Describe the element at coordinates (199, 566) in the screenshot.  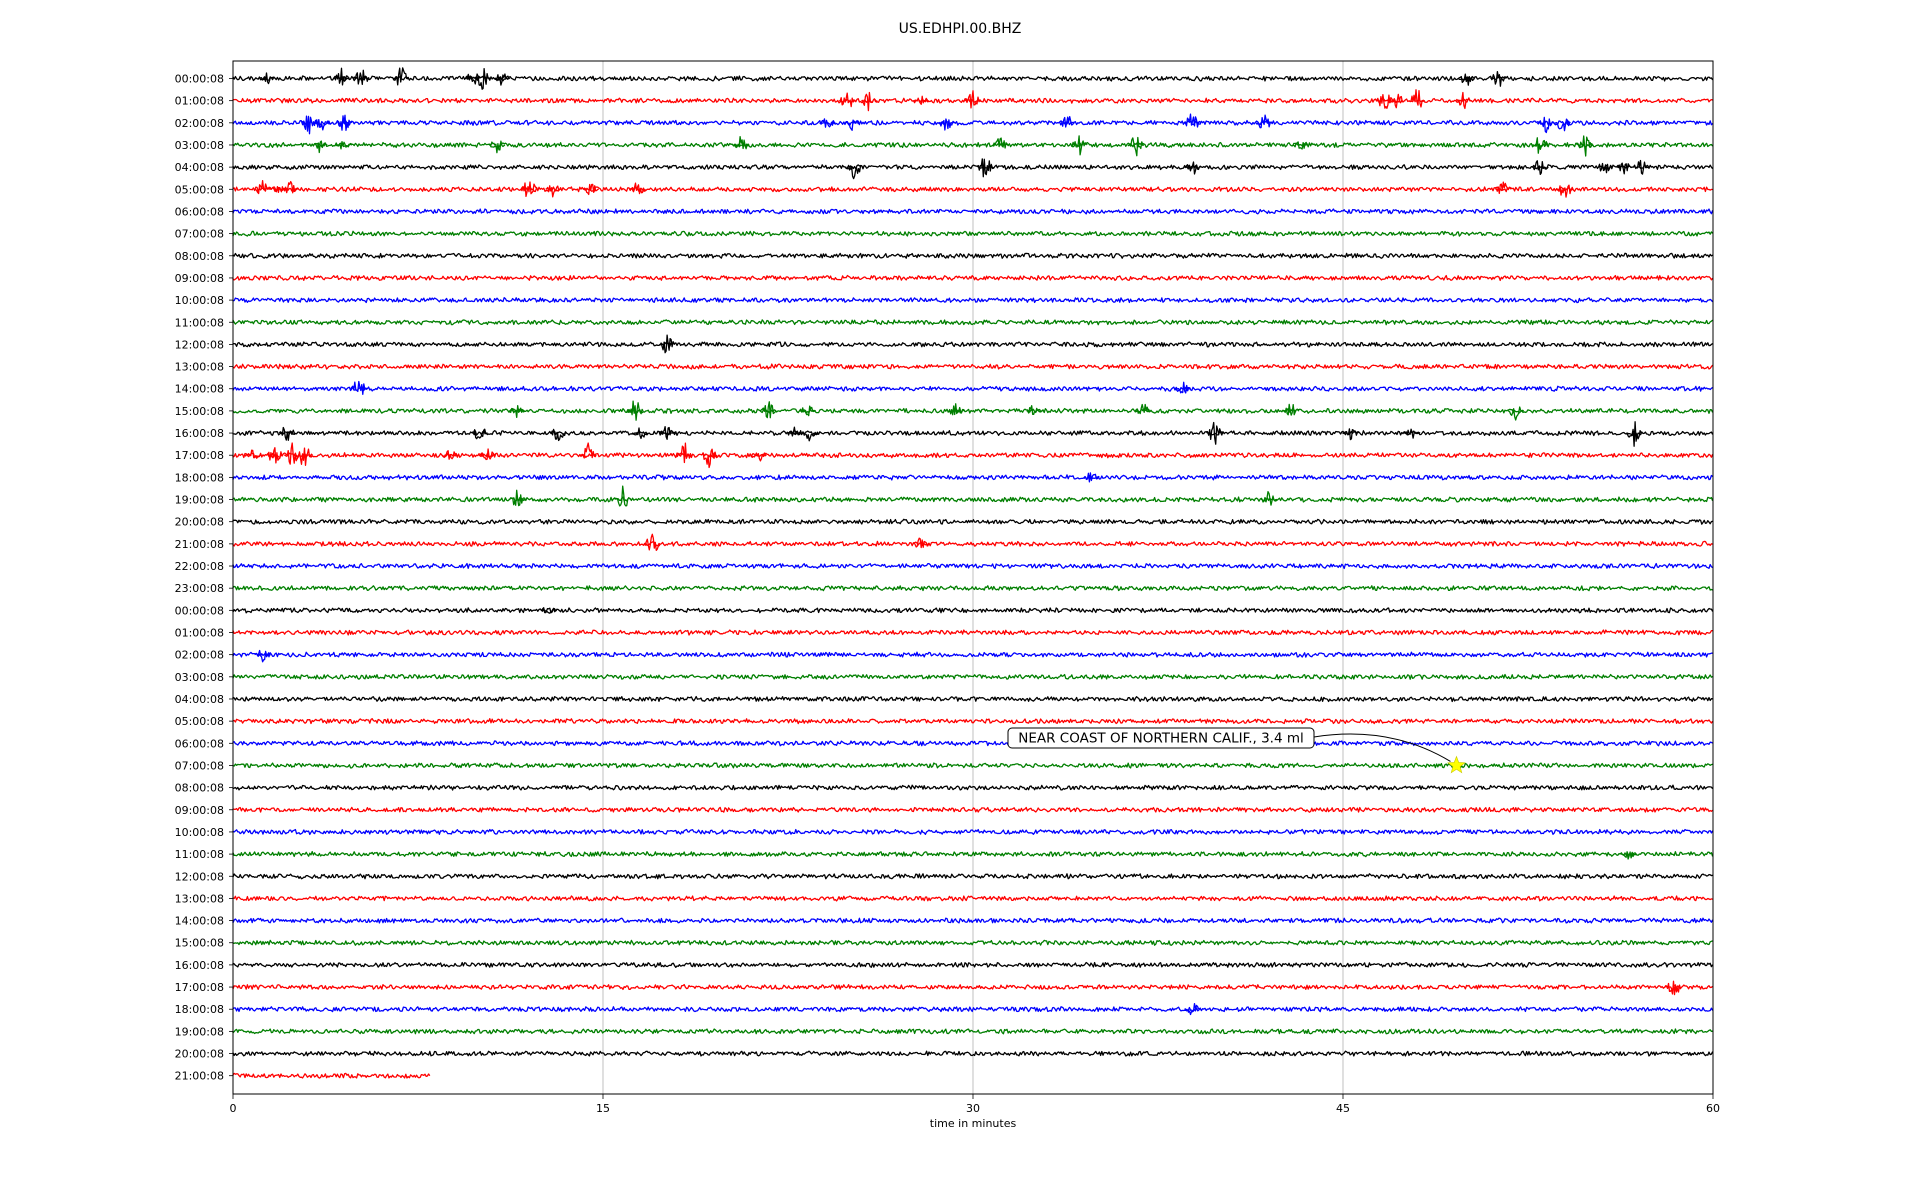
I see `y-tick-label: 22:00:08` at that location.